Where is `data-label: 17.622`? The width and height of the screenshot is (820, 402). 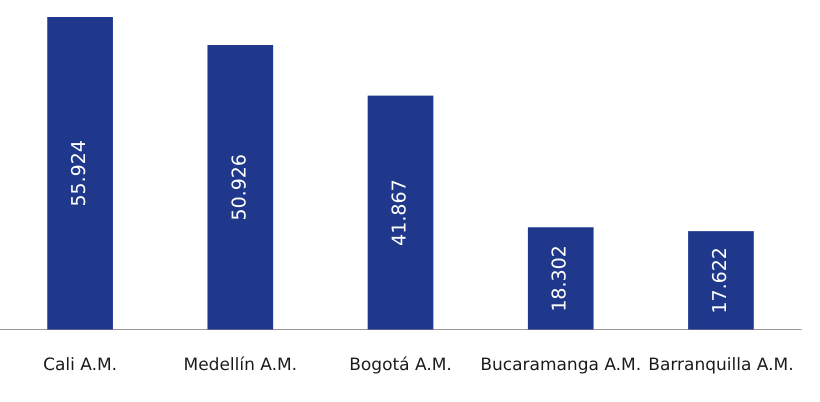
data-label: 17.622 is located at coordinates (719, 280).